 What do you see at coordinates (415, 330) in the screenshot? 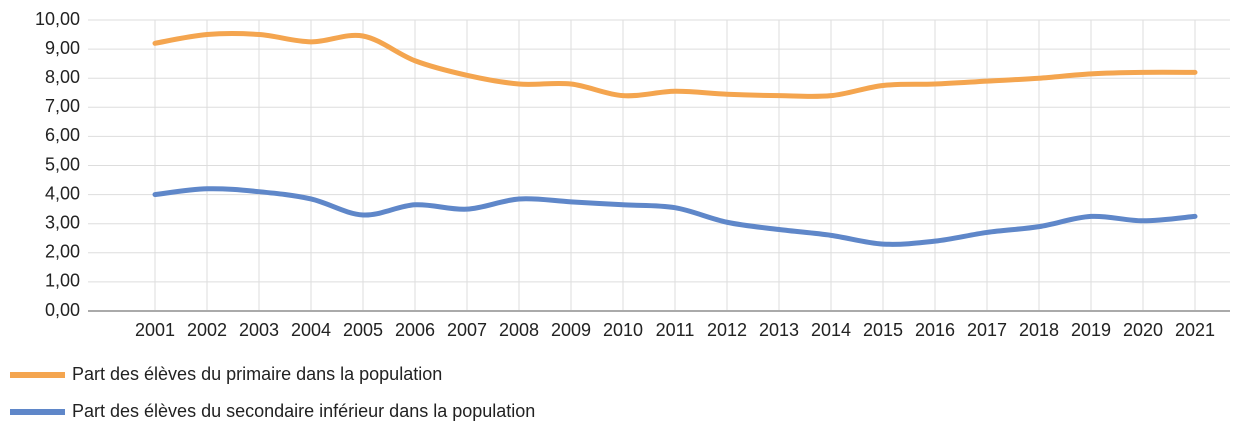
I see `x-tick-label: 2006` at bounding box center [415, 330].